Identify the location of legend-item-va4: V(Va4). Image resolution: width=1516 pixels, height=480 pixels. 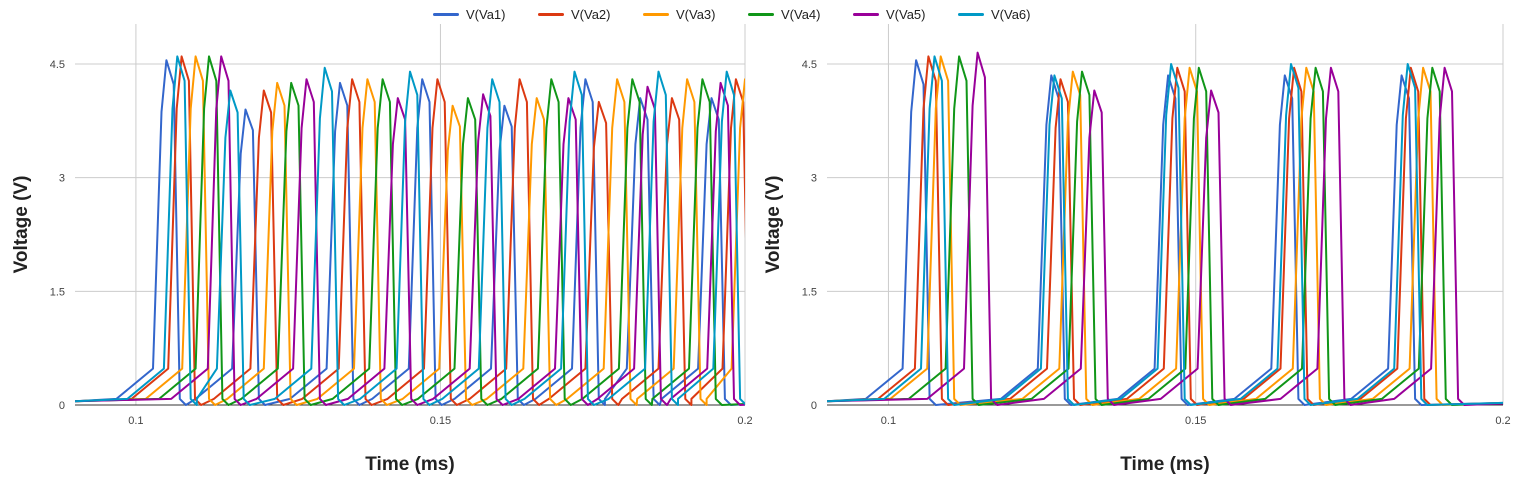
(784, 14).